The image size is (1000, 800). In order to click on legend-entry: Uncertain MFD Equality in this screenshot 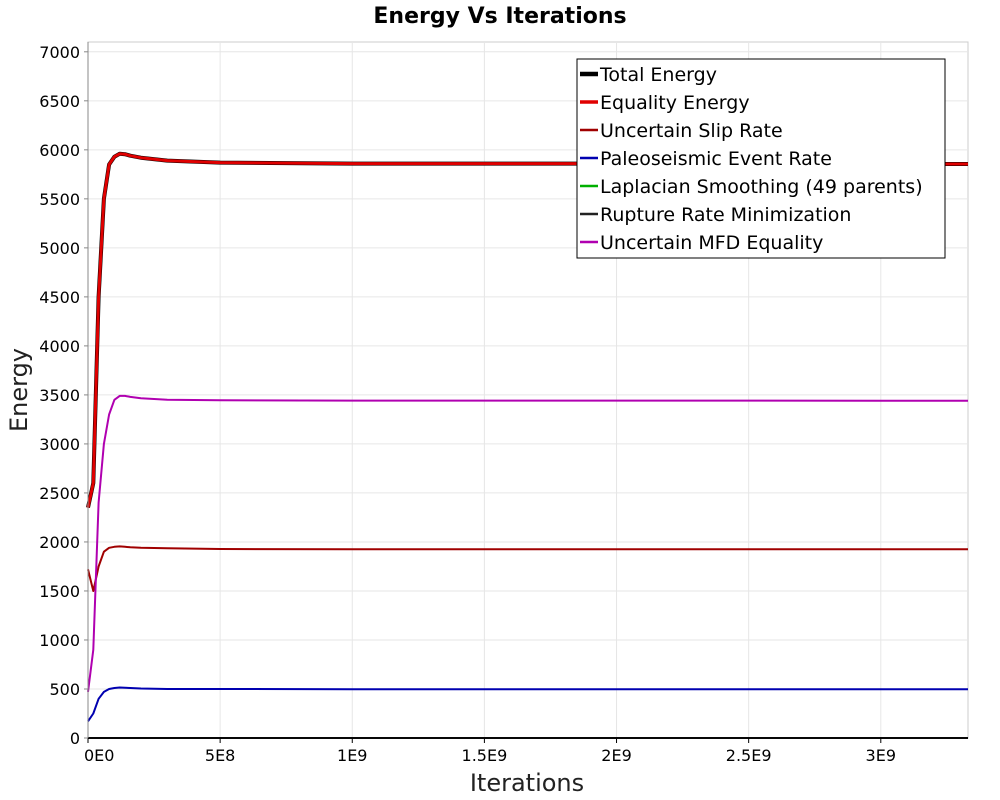, I will do `click(711, 243)`.